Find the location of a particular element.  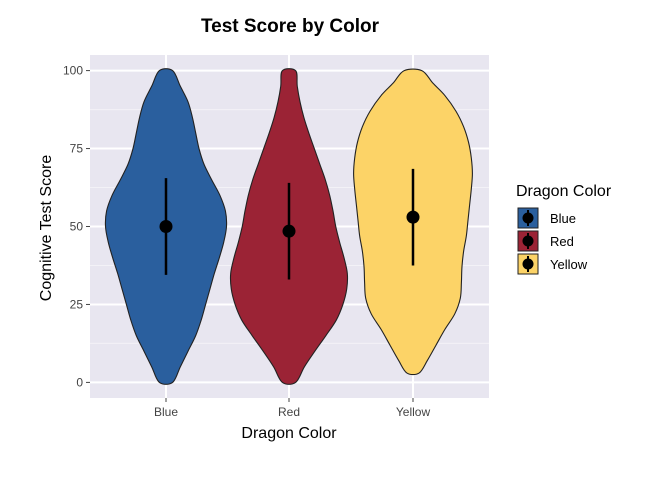

mean-point-red is located at coordinates (289, 231).